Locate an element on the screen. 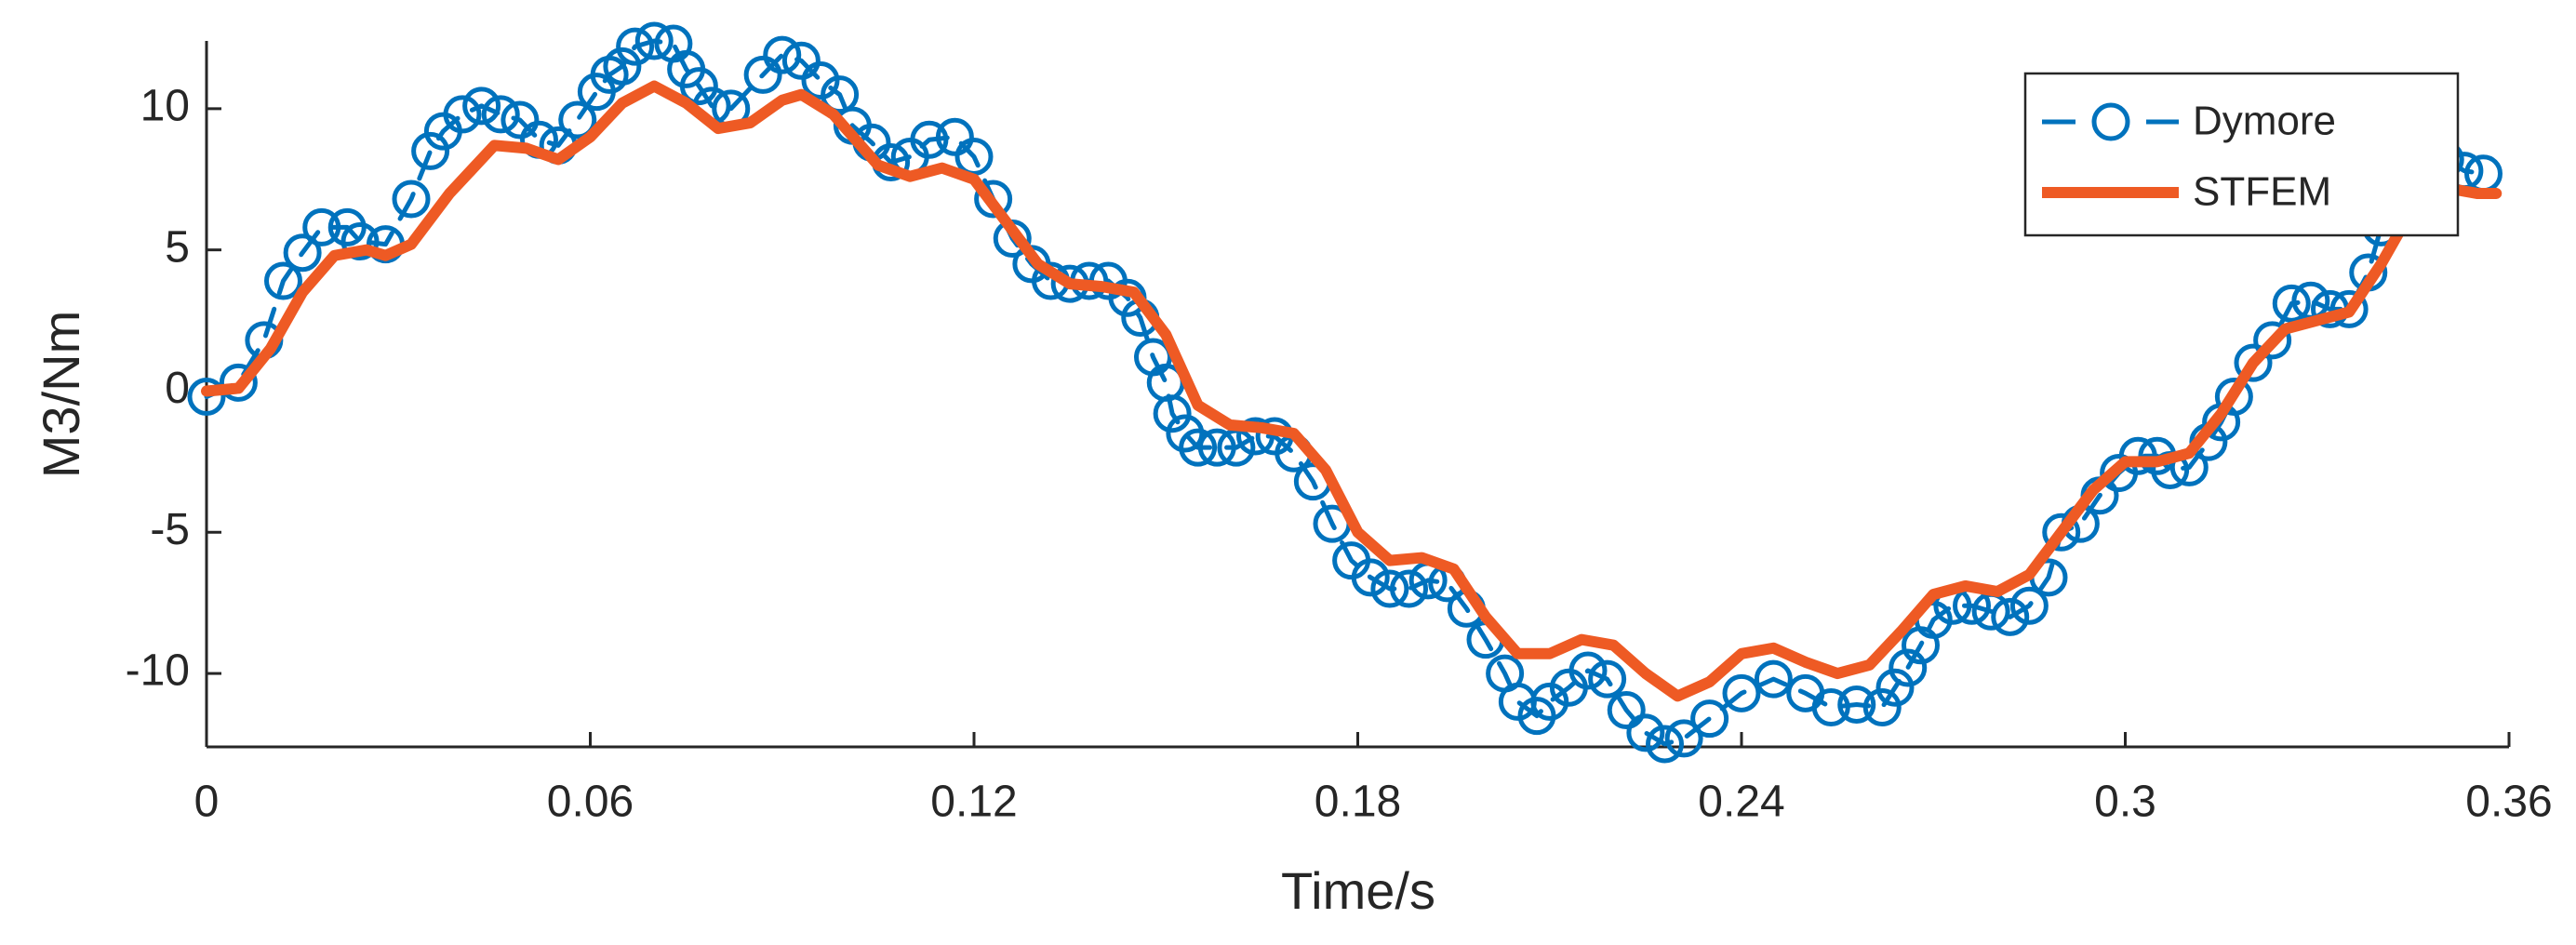  legend-marker is located at coordinates (2110, 121).